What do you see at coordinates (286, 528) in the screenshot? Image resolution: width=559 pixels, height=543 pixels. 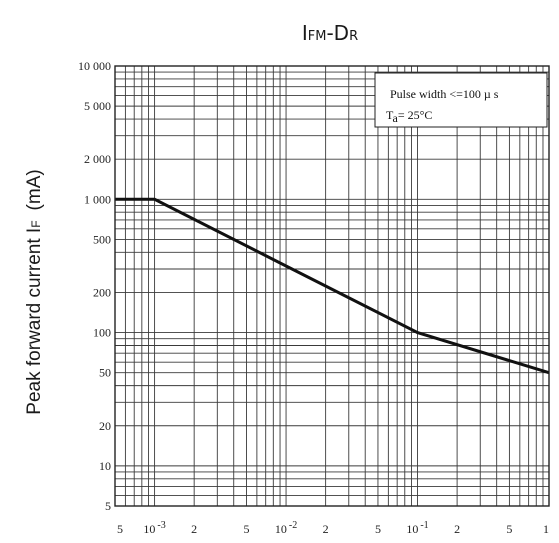 I see `x-tick-label-4: 10 -2` at bounding box center [286, 528].